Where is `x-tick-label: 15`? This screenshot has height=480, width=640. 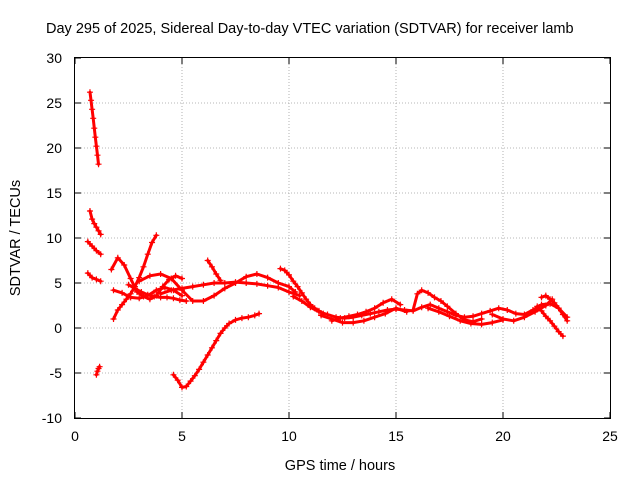 x-tick-label: 15 is located at coordinates (396, 436).